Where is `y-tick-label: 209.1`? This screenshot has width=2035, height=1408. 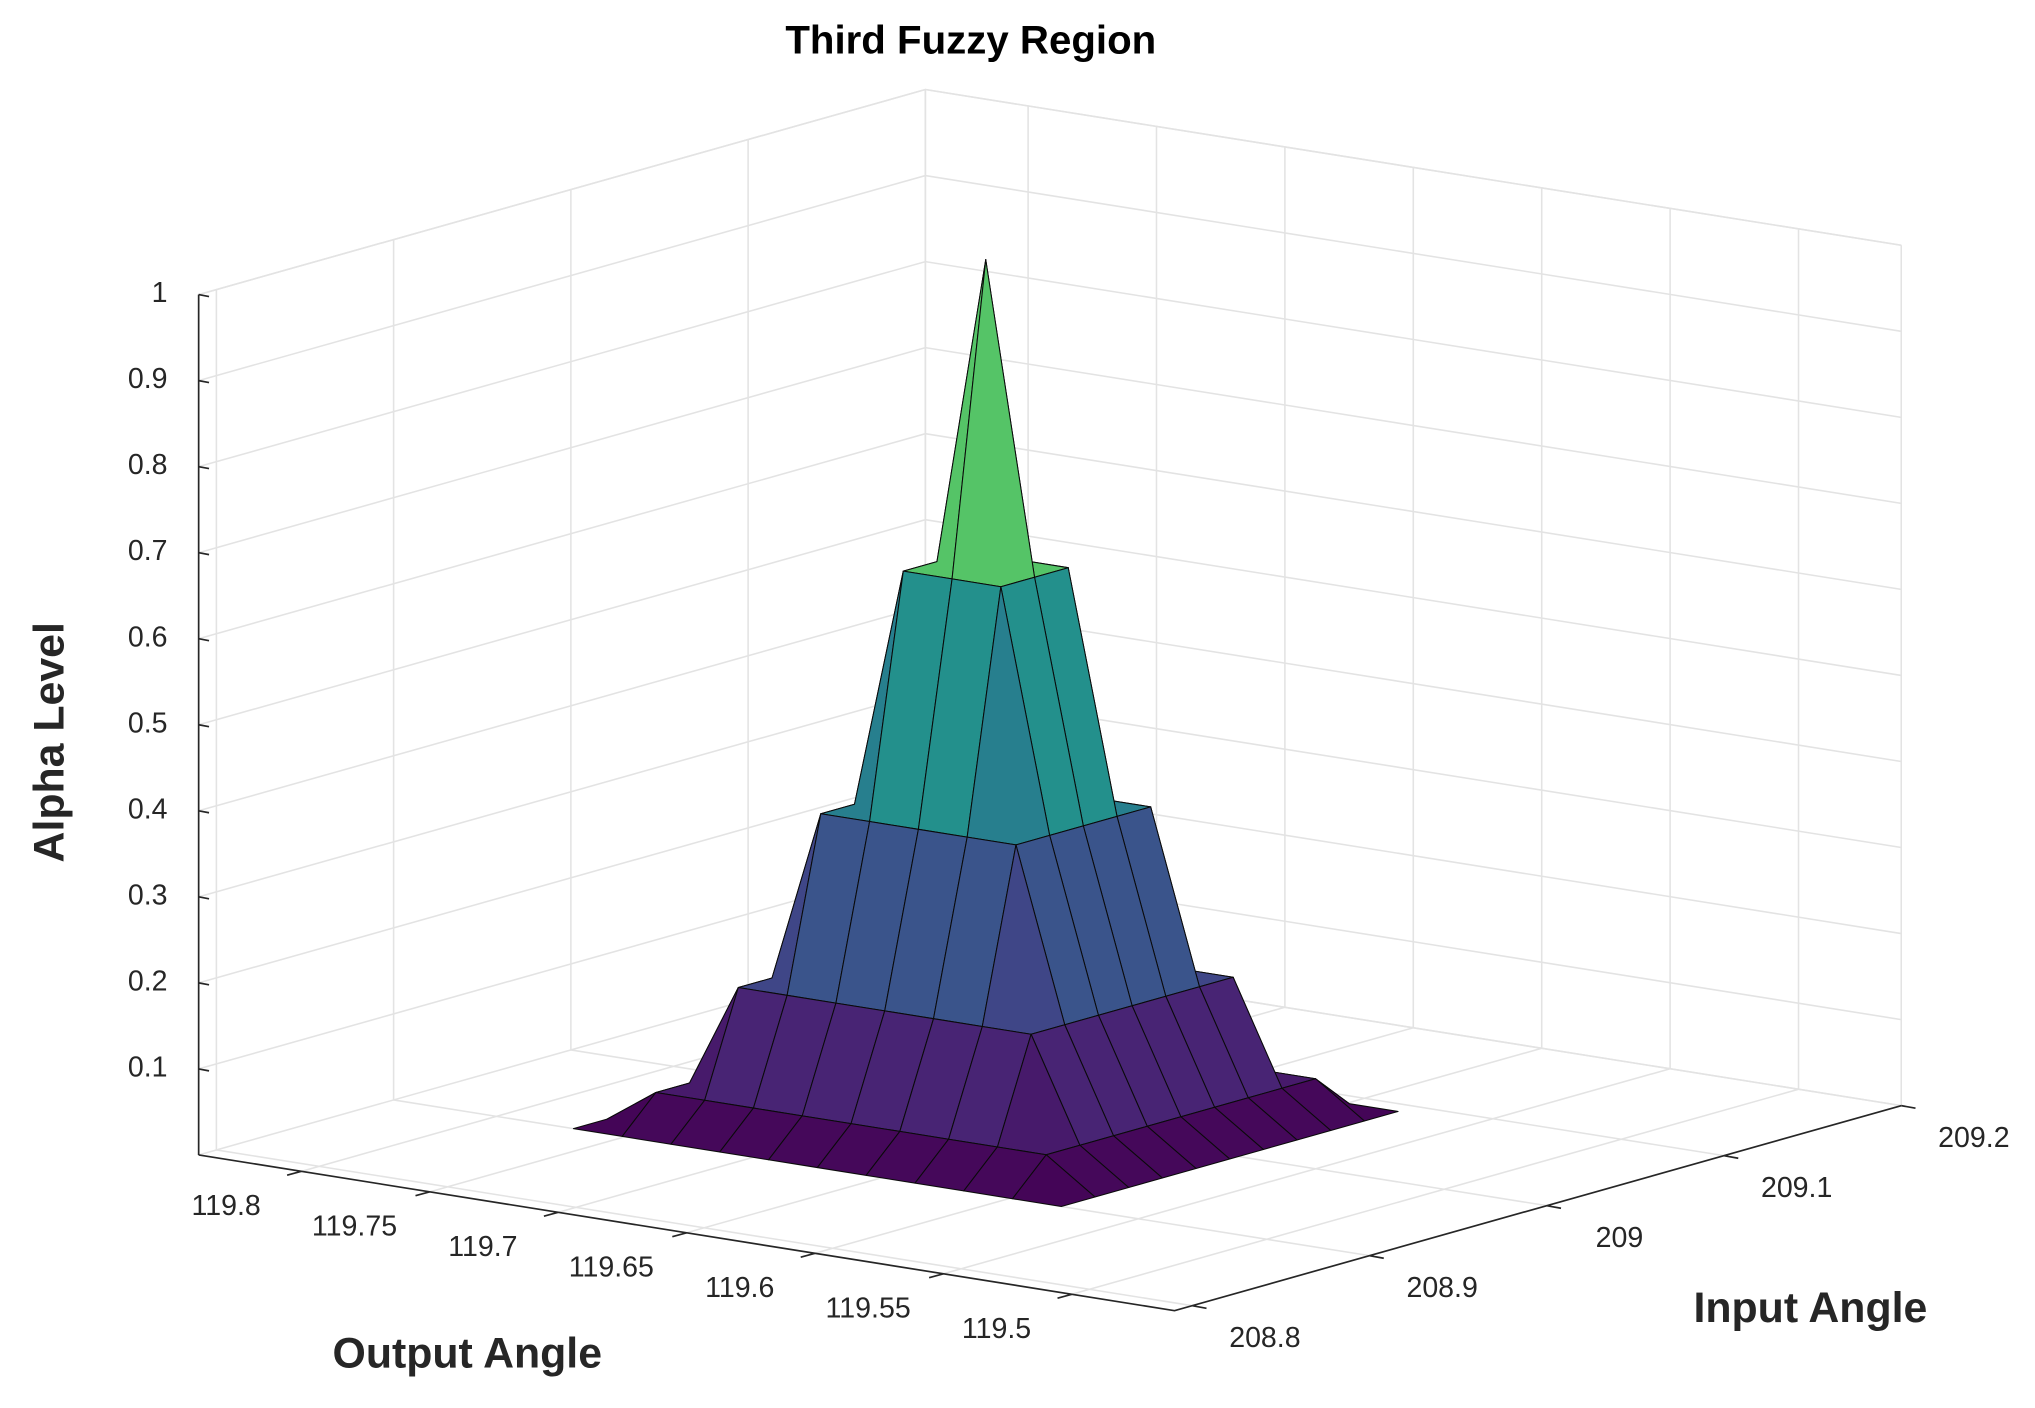 y-tick-label: 209.1 is located at coordinates (1796, 1188).